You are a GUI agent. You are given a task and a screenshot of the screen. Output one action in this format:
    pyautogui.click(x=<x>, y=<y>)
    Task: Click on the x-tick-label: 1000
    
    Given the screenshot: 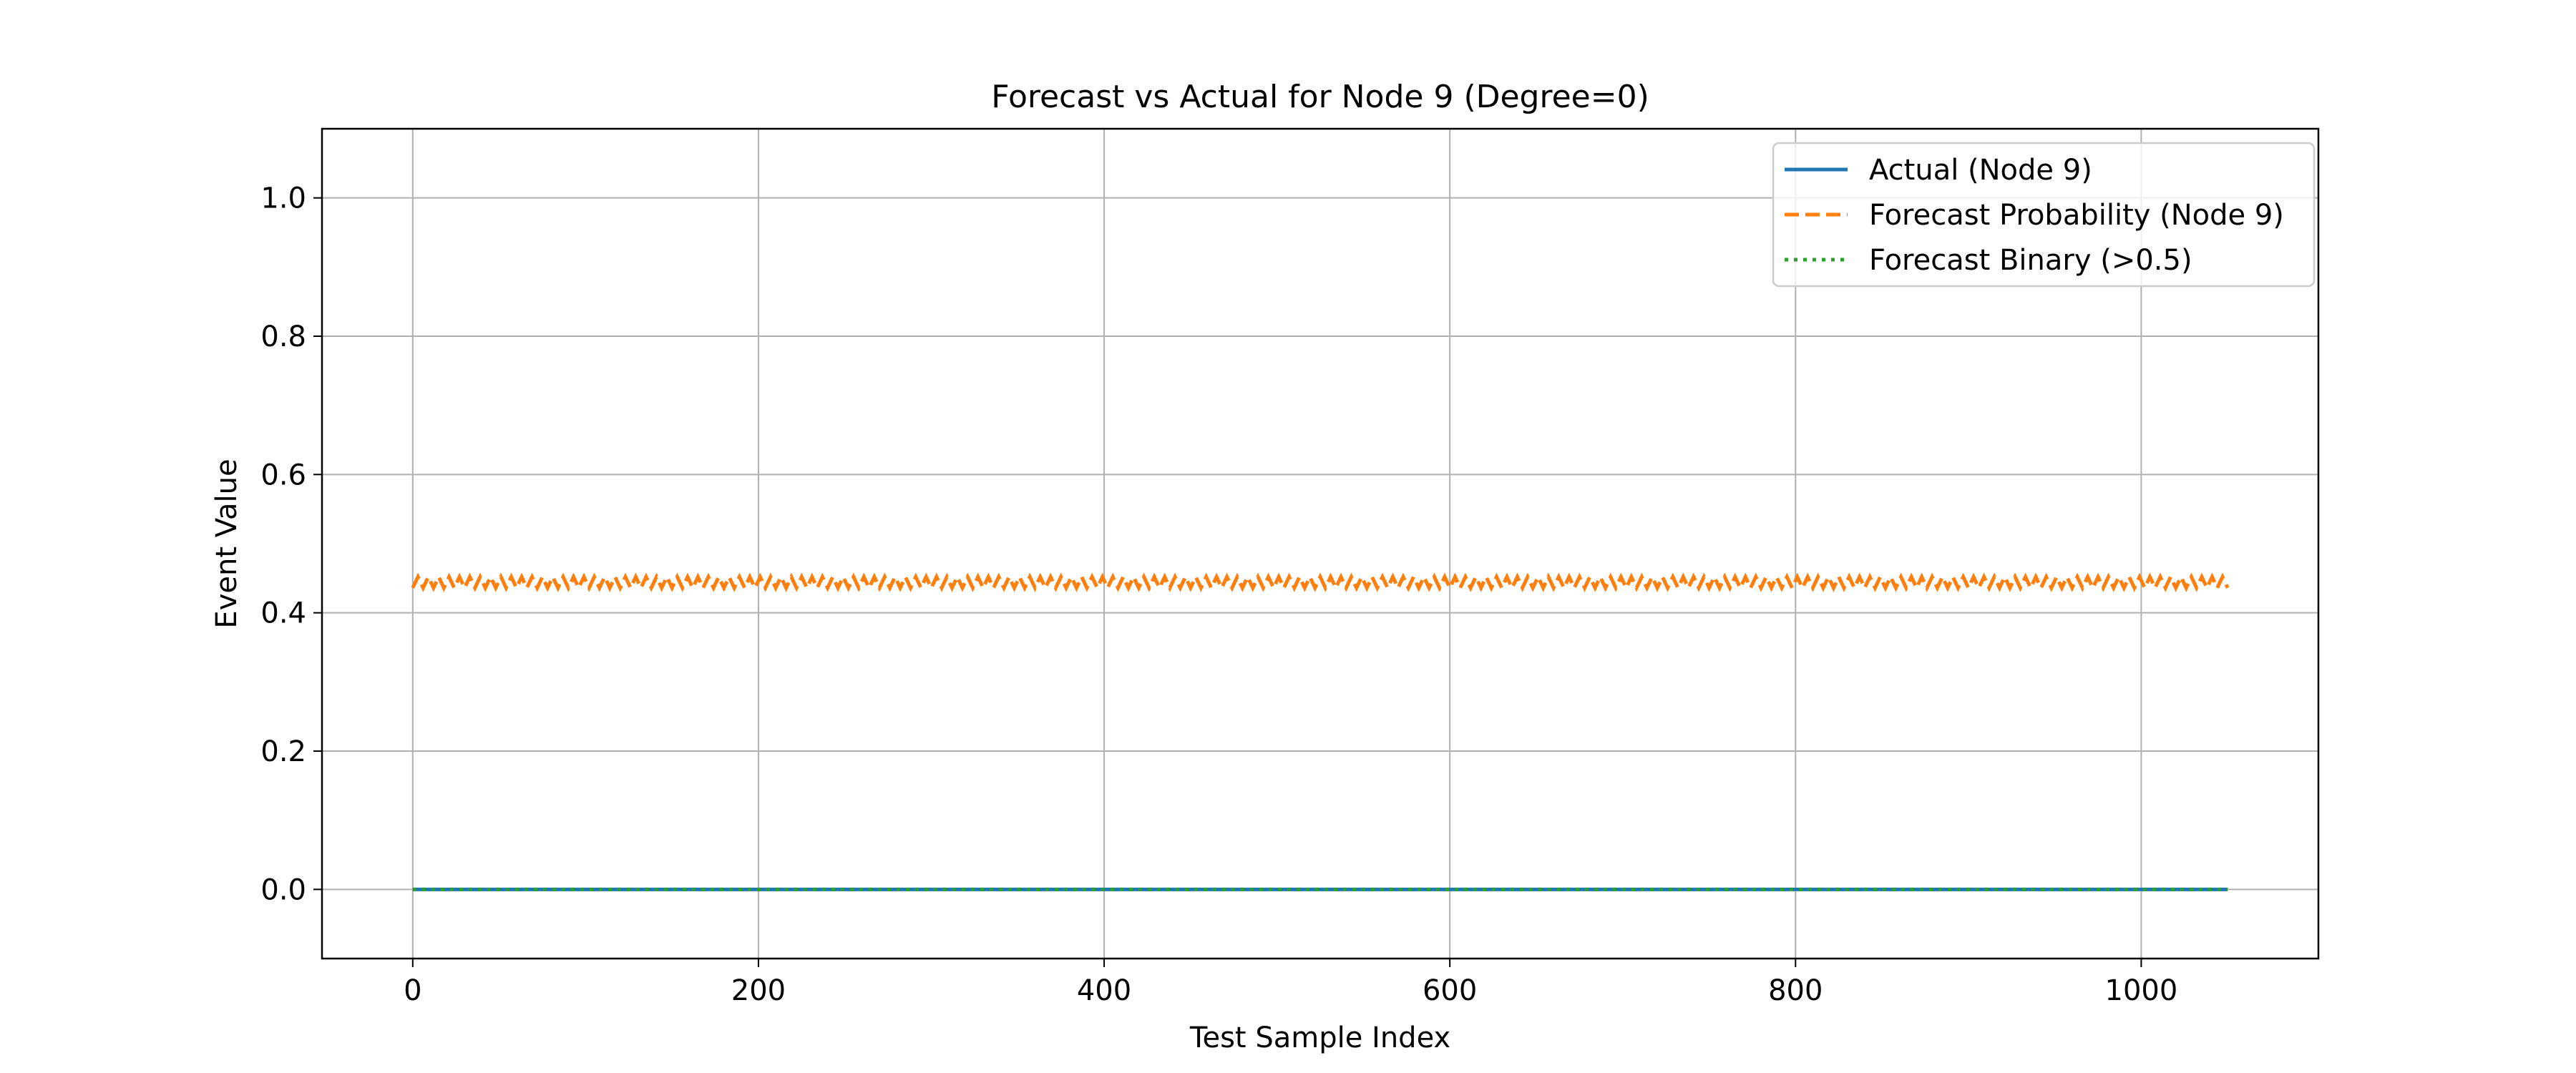 What is the action you would take?
    pyautogui.click(x=2141, y=990)
    